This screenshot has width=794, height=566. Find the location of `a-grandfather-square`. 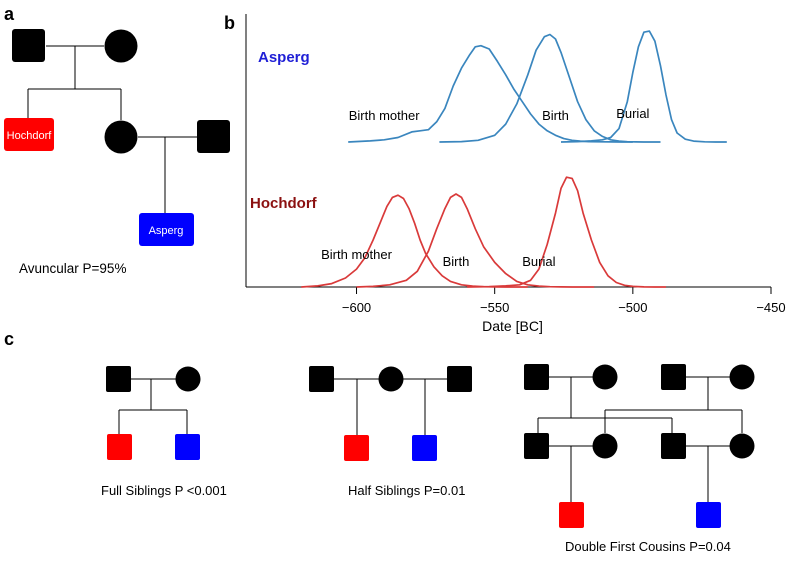

a-grandfather-square is located at coordinates (28, 45).